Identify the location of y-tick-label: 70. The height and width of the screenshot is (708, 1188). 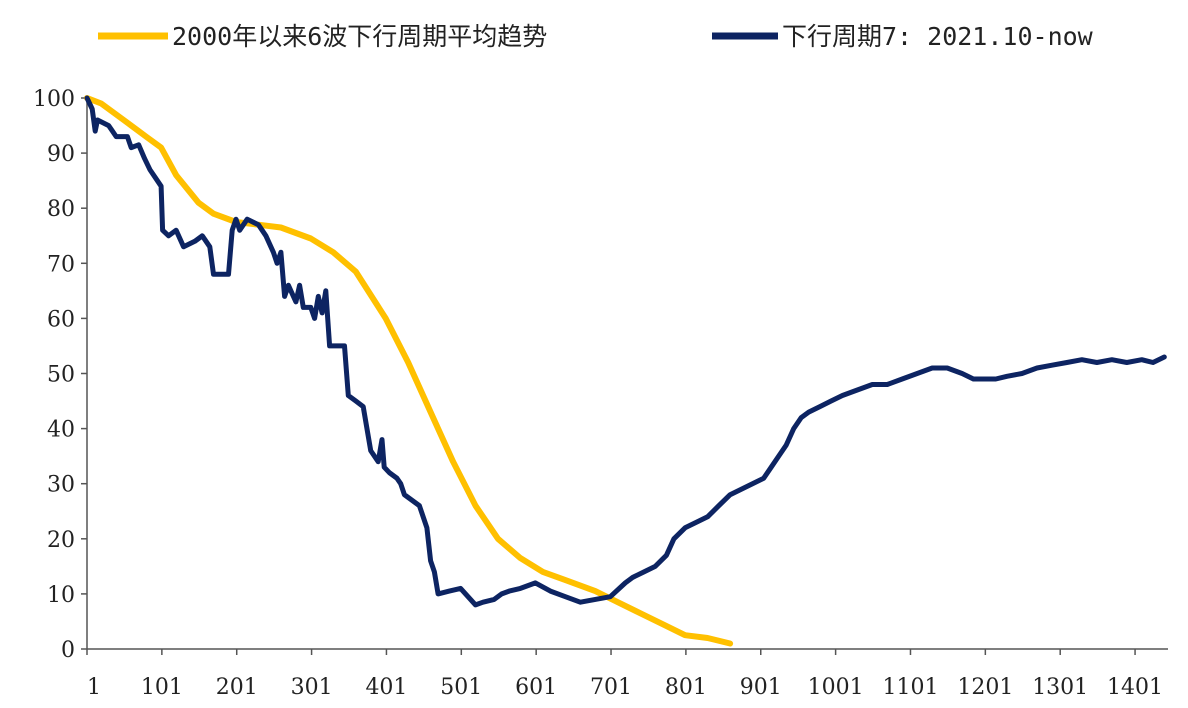
(61, 264).